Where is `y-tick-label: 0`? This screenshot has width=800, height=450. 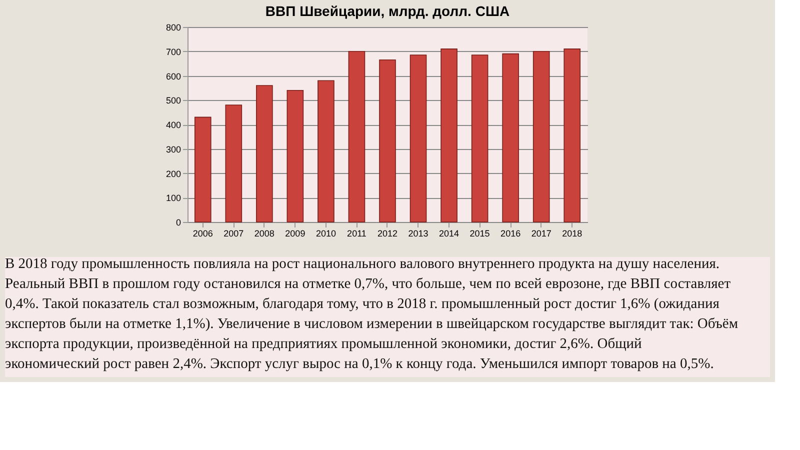
y-tick-label: 0 is located at coordinates (178, 223).